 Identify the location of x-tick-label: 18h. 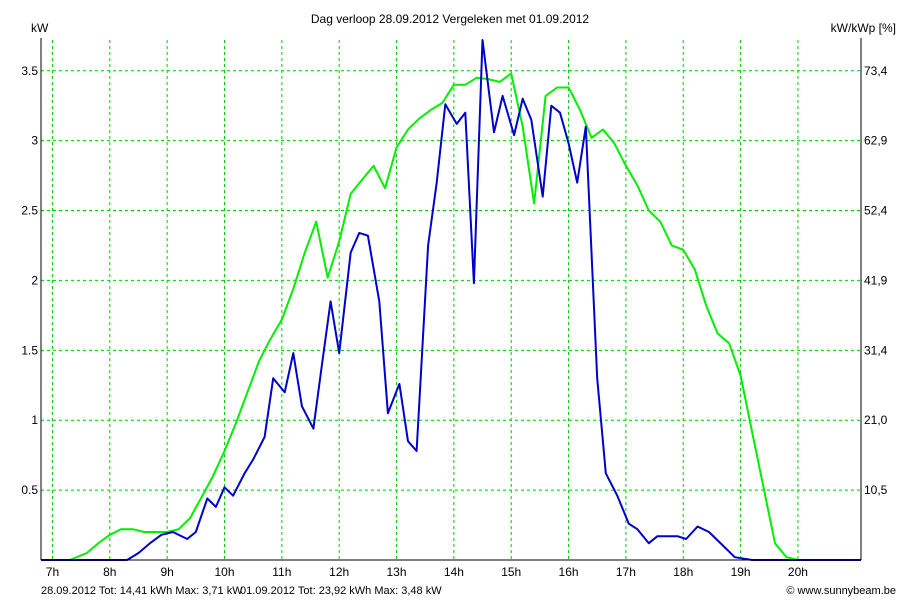
(683, 572).